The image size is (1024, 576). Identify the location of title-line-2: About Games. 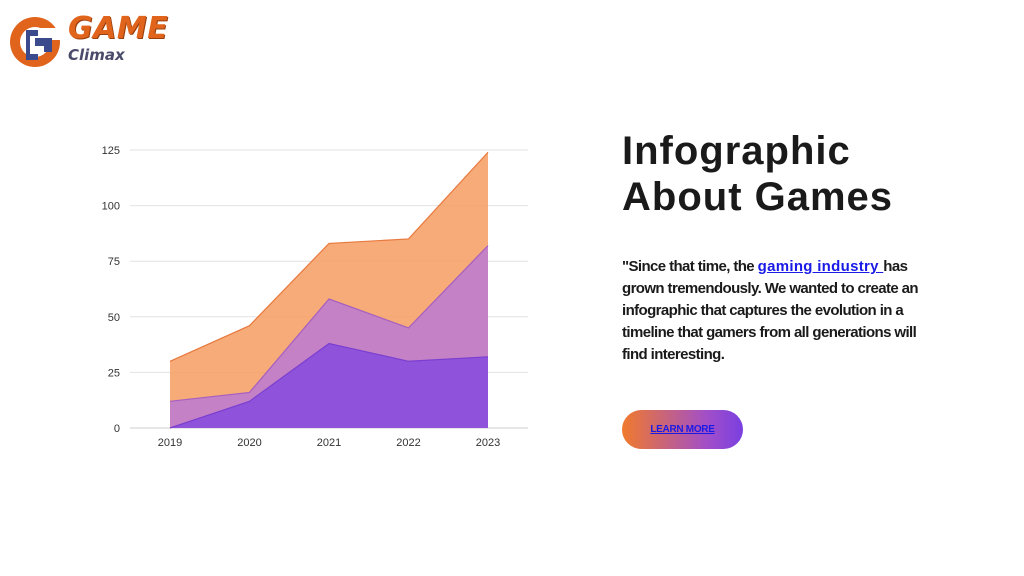
(758, 197).